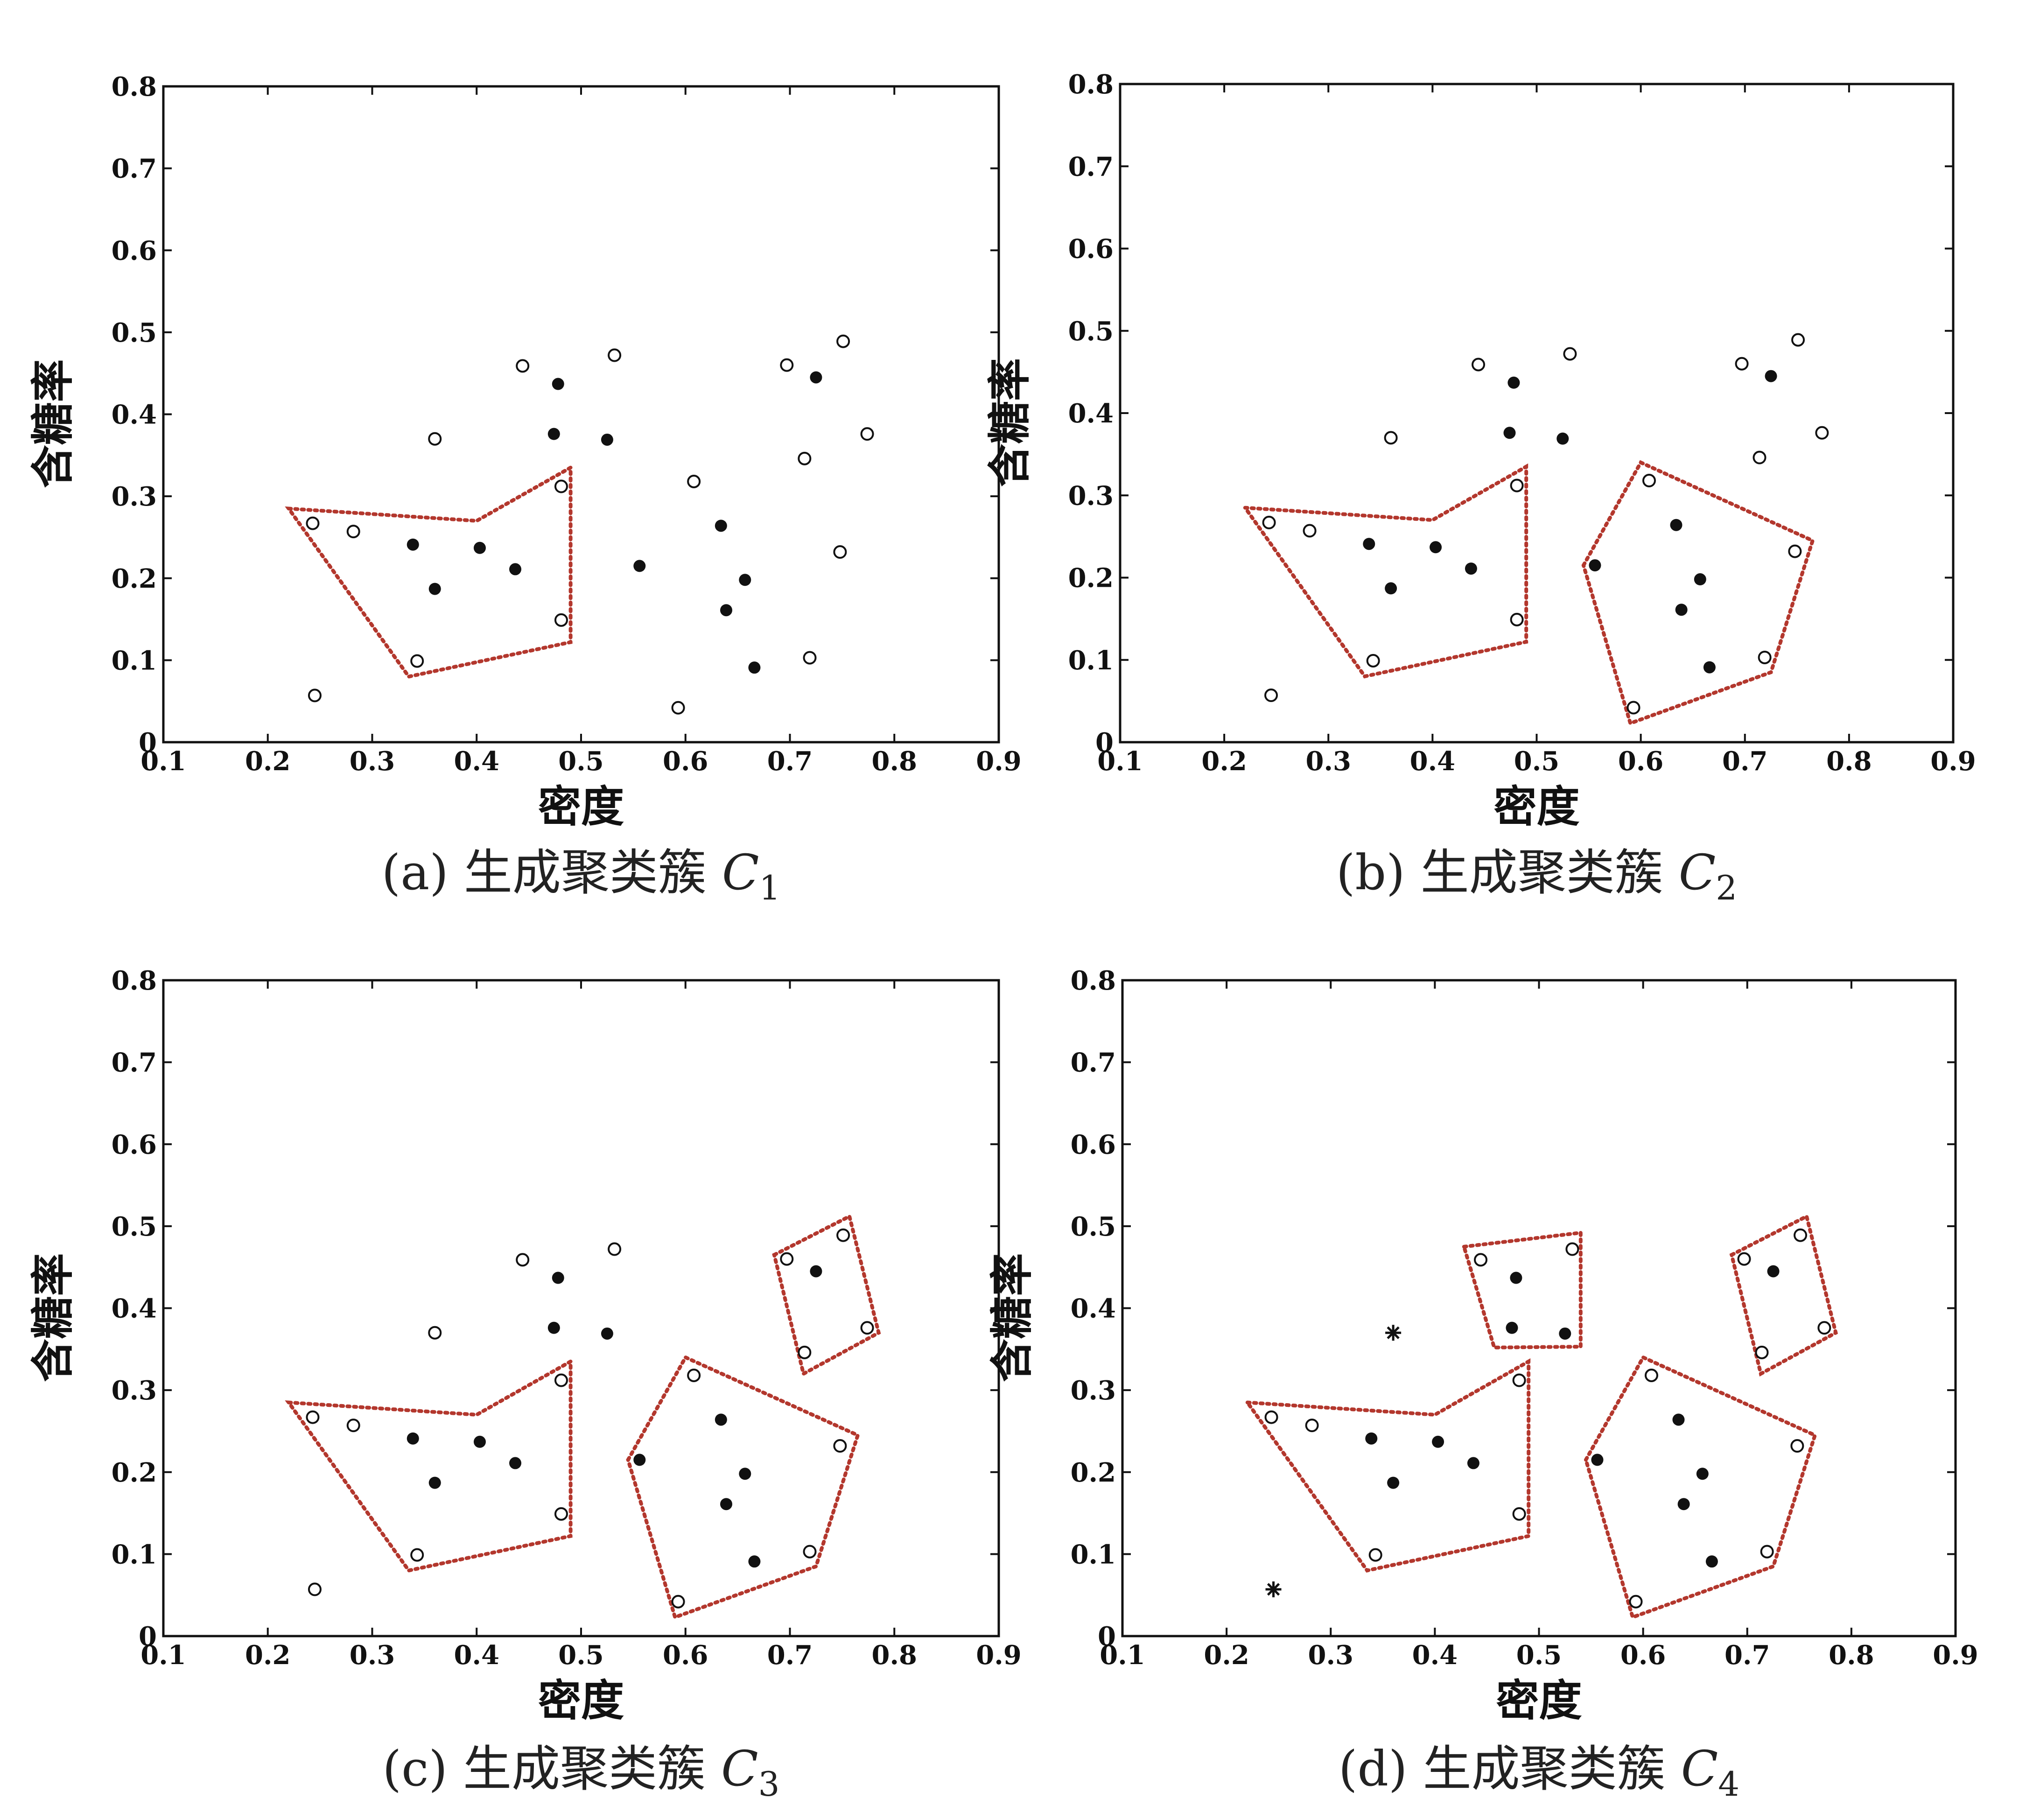 The height and width of the screenshot is (1820, 2026). I want to click on panel-caption: (c) 生成聚类簇 C3, so click(581, 1772).